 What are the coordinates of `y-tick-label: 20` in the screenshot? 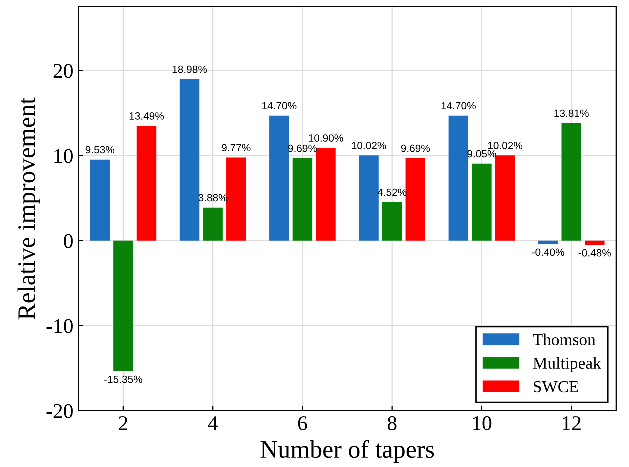 It's located at (63, 71).